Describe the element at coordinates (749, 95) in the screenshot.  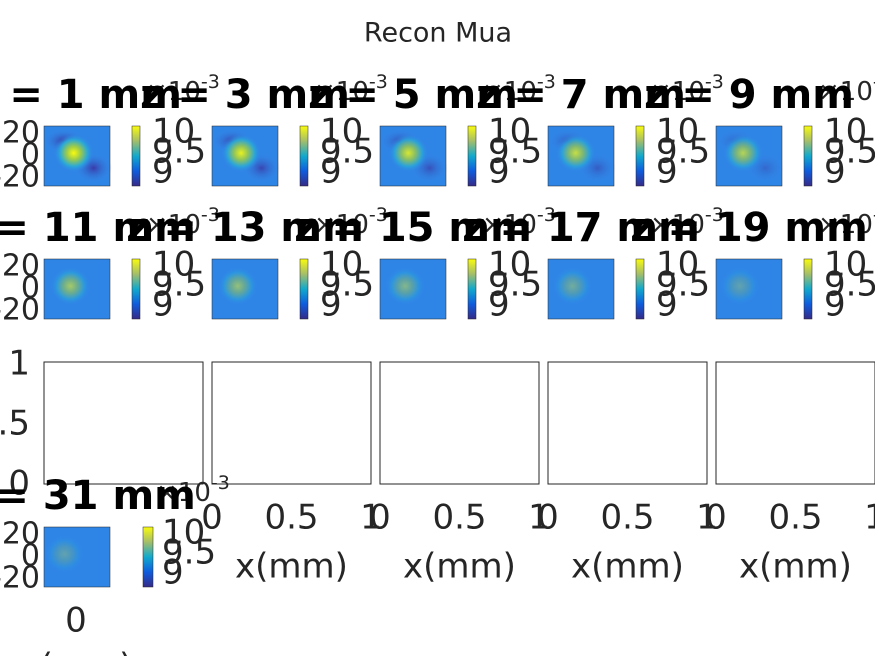
I see `panel-title: z = 9 mm` at that location.